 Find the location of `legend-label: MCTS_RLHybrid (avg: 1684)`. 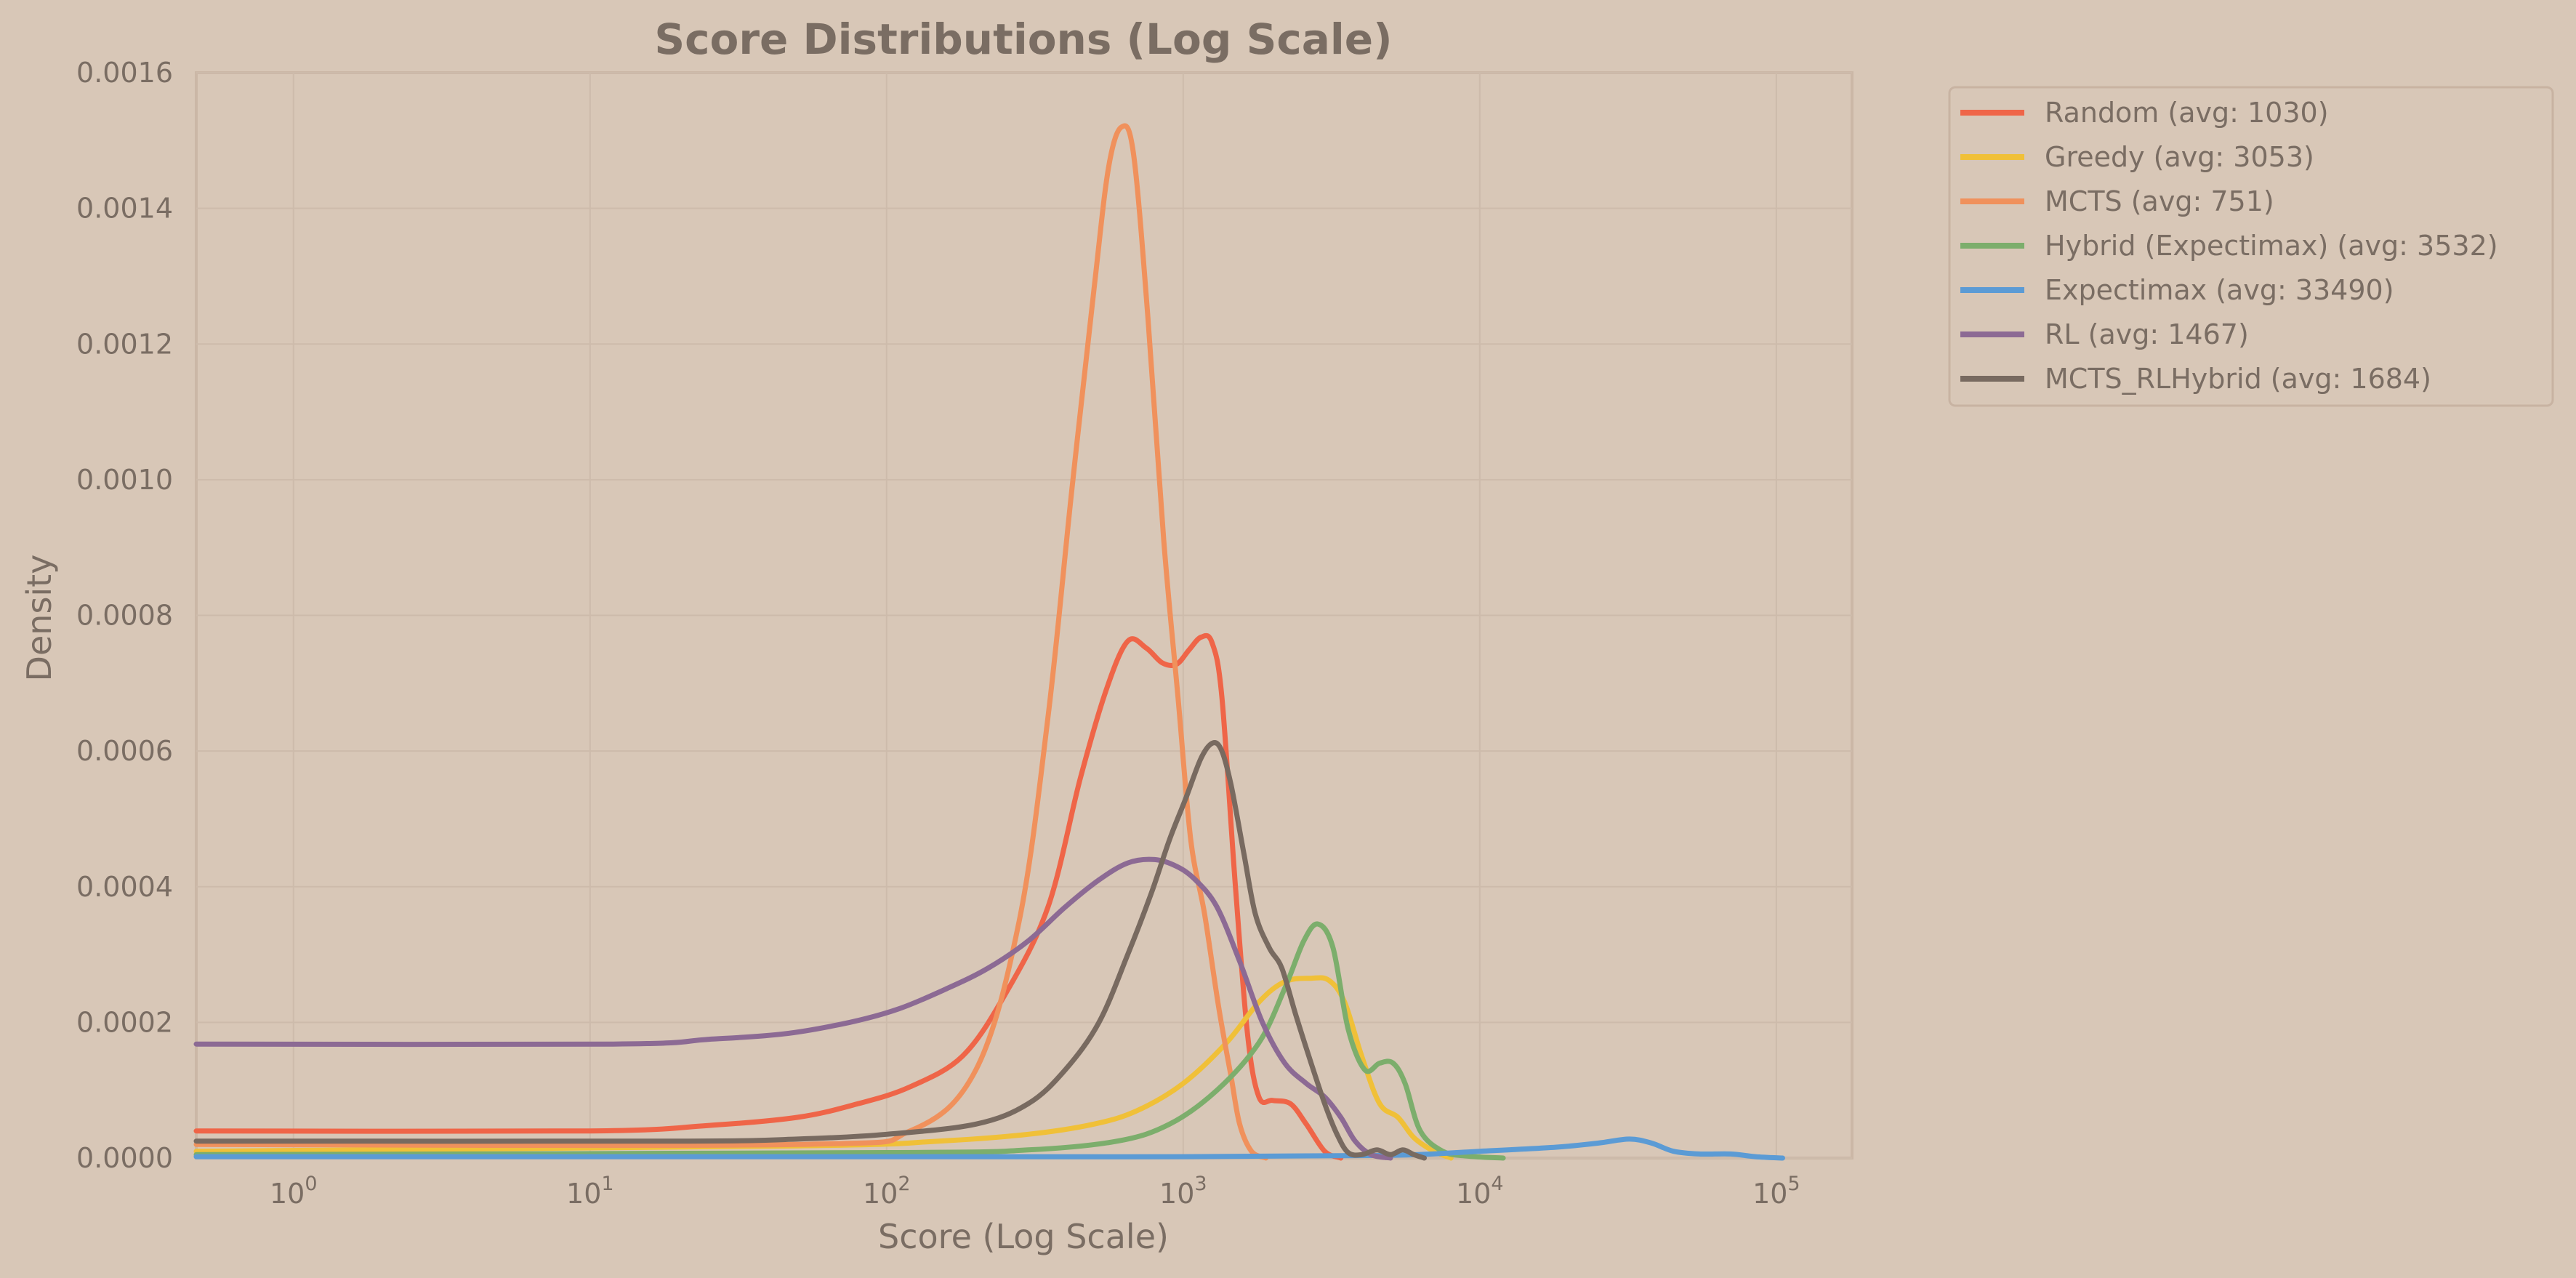

legend-label: MCTS_RLHybrid (avg: 1684) is located at coordinates (2238, 379).